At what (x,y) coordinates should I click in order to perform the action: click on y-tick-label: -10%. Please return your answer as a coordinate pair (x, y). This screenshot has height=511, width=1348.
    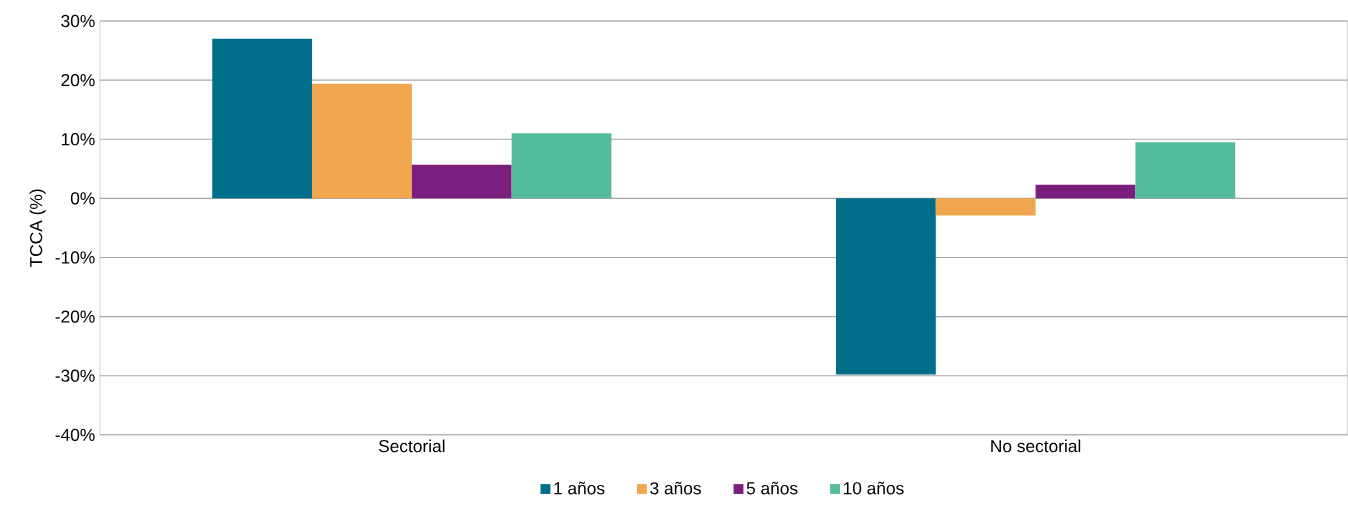
    Looking at the image, I should click on (75, 257).